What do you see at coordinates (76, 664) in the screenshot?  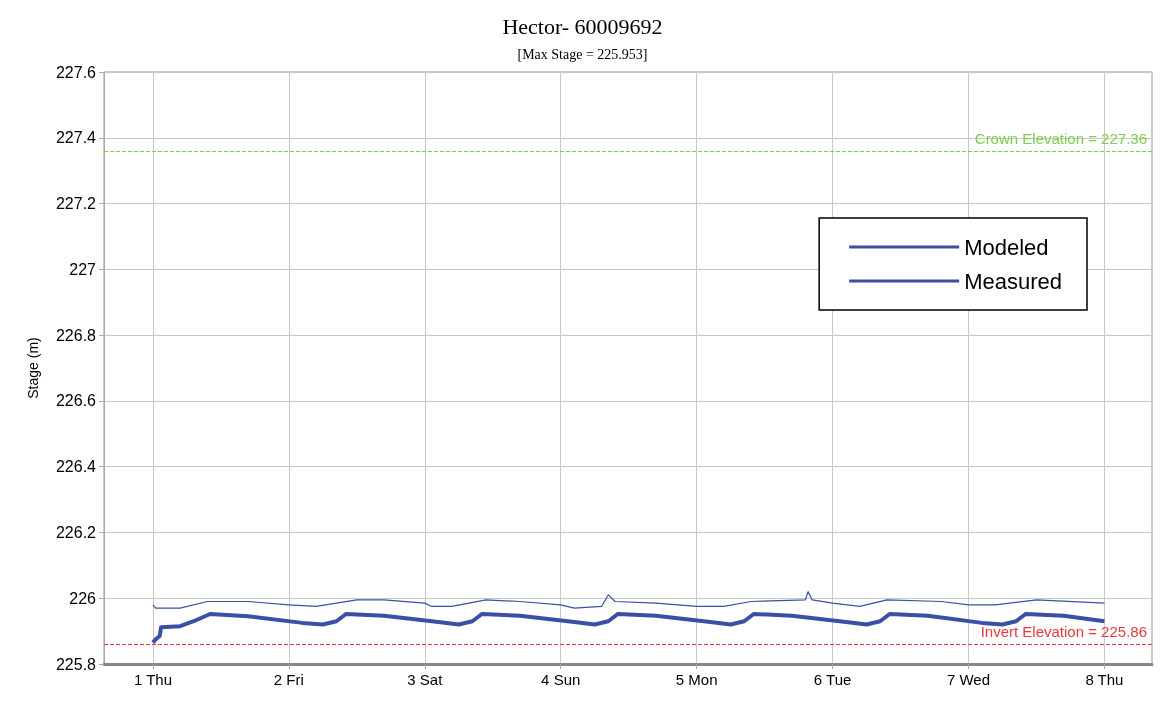 I see `y-tick-label: 225.8` at bounding box center [76, 664].